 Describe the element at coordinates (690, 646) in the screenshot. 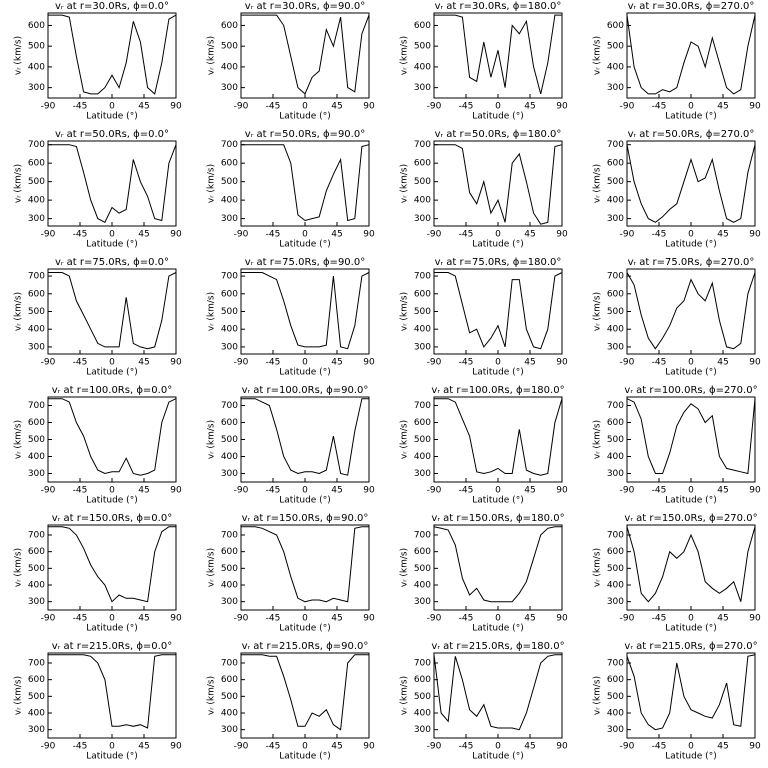

I see `chart-title: vᵣ at r=215.0Rs, ϕ=270.0°` at that location.